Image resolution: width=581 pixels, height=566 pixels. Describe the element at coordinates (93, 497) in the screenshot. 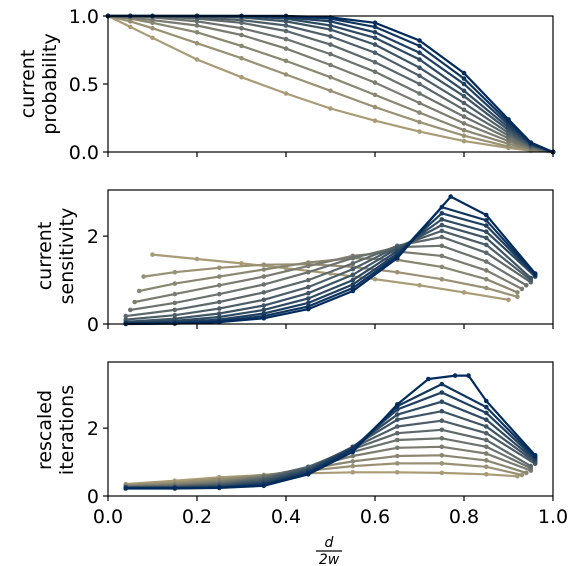

I see `y-tick-label: 0` at that location.